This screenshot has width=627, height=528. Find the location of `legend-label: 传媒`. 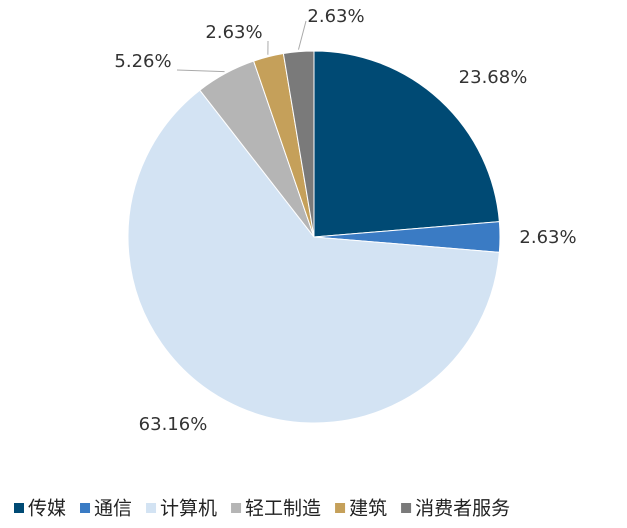

legend-label: 传媒 is located at coordinates (47, 509).